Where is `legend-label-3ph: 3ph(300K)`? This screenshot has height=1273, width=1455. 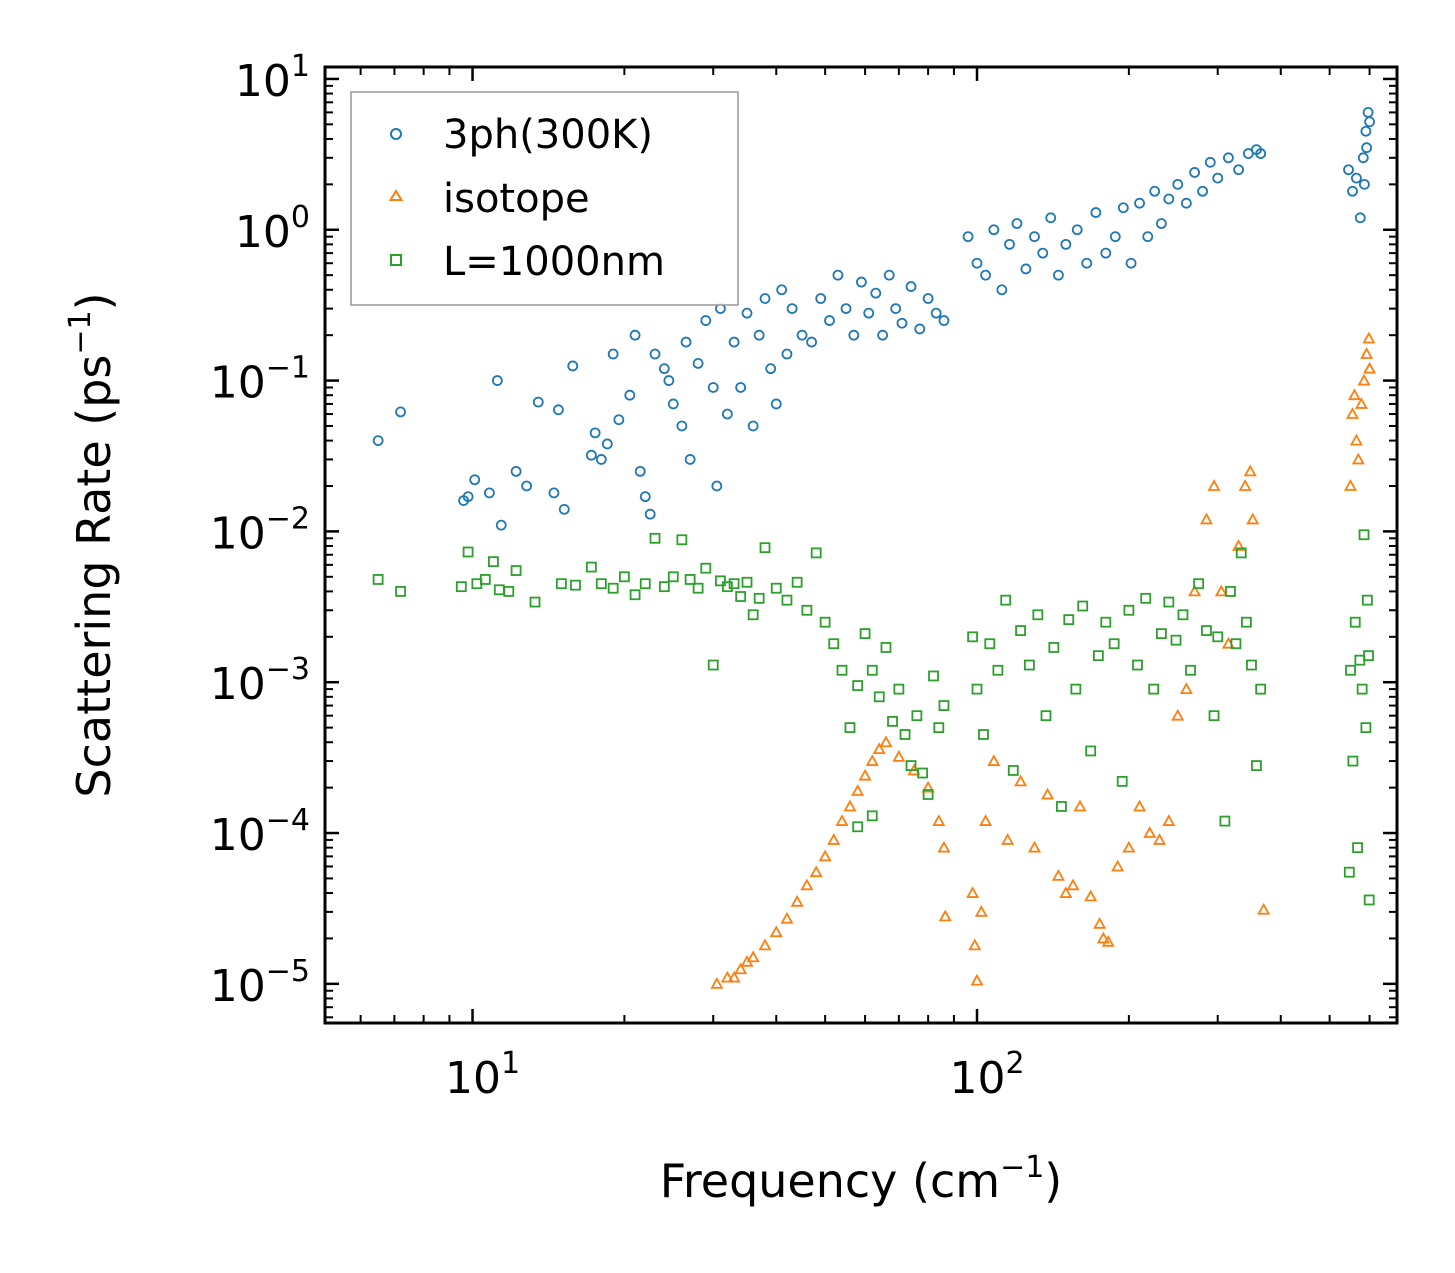 legend-label-3ph: 3ph(300K) is located at coordinates (548, 135).